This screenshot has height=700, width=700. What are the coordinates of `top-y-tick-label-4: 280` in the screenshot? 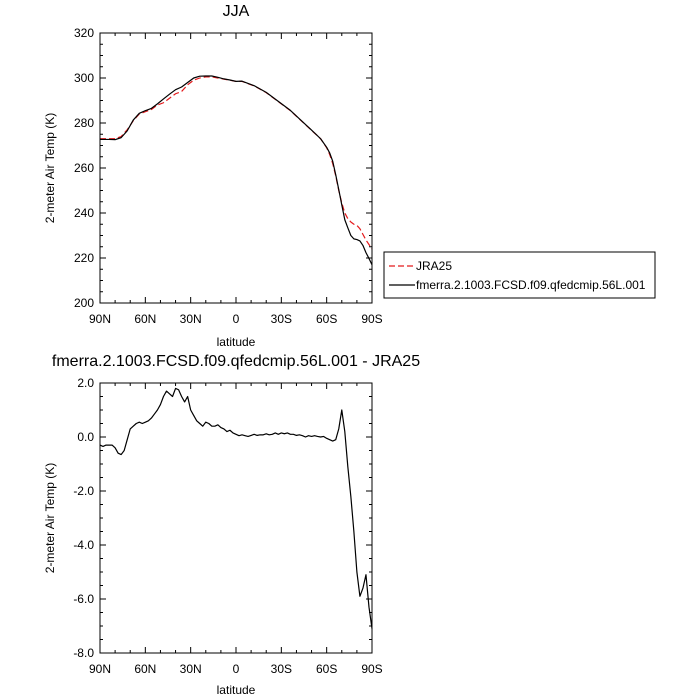 It's located at (84, 123).